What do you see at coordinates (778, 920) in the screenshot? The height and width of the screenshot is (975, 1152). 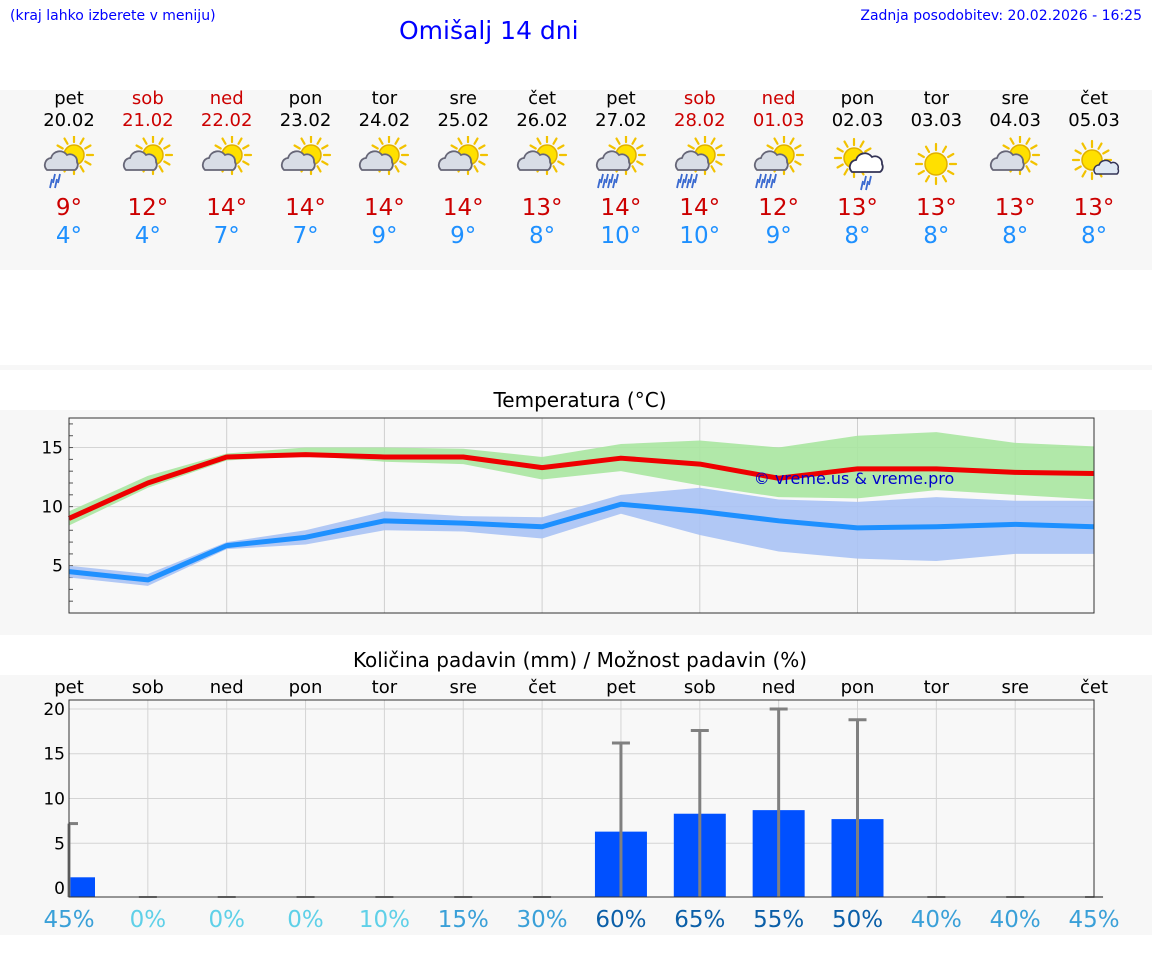 I see `precipitation-chance-label: 55%` at bounding box center [778, 920].